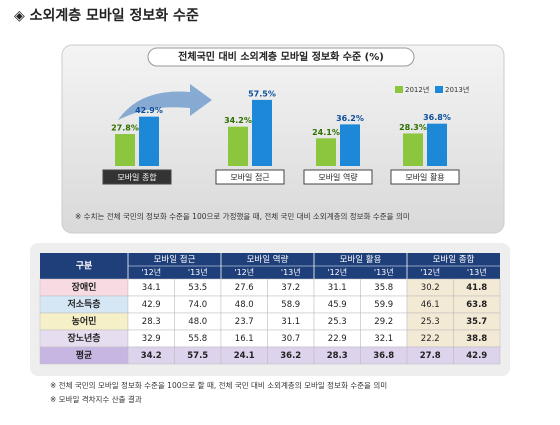 This screenshot has height=425, width=560. I want to click on row-label: 평균, so click(84, 355).